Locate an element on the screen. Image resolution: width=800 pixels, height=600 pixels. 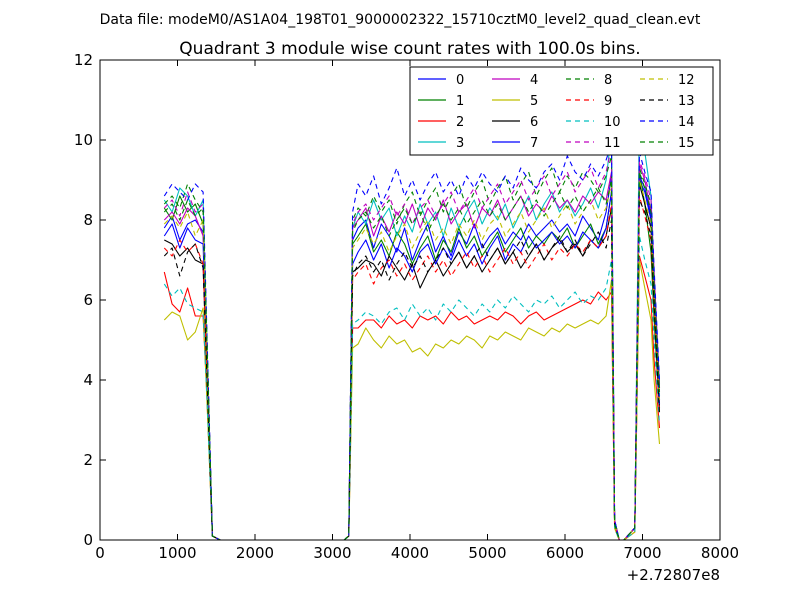
legend-label-8: 8 is located at coordinates (608, 80).